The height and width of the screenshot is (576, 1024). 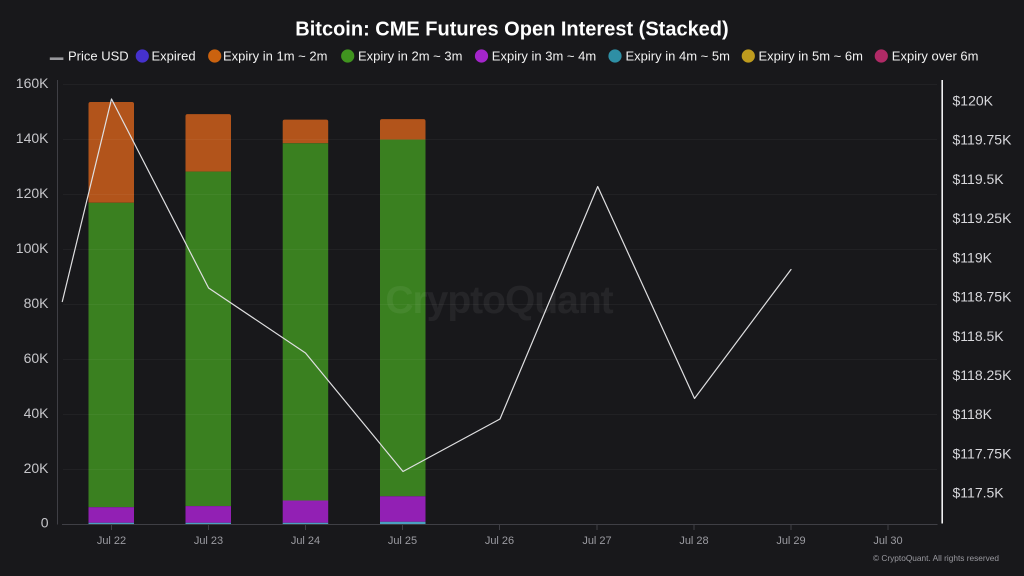 I want to click on svg-text: $118.5K, so click(x=979, y=336).